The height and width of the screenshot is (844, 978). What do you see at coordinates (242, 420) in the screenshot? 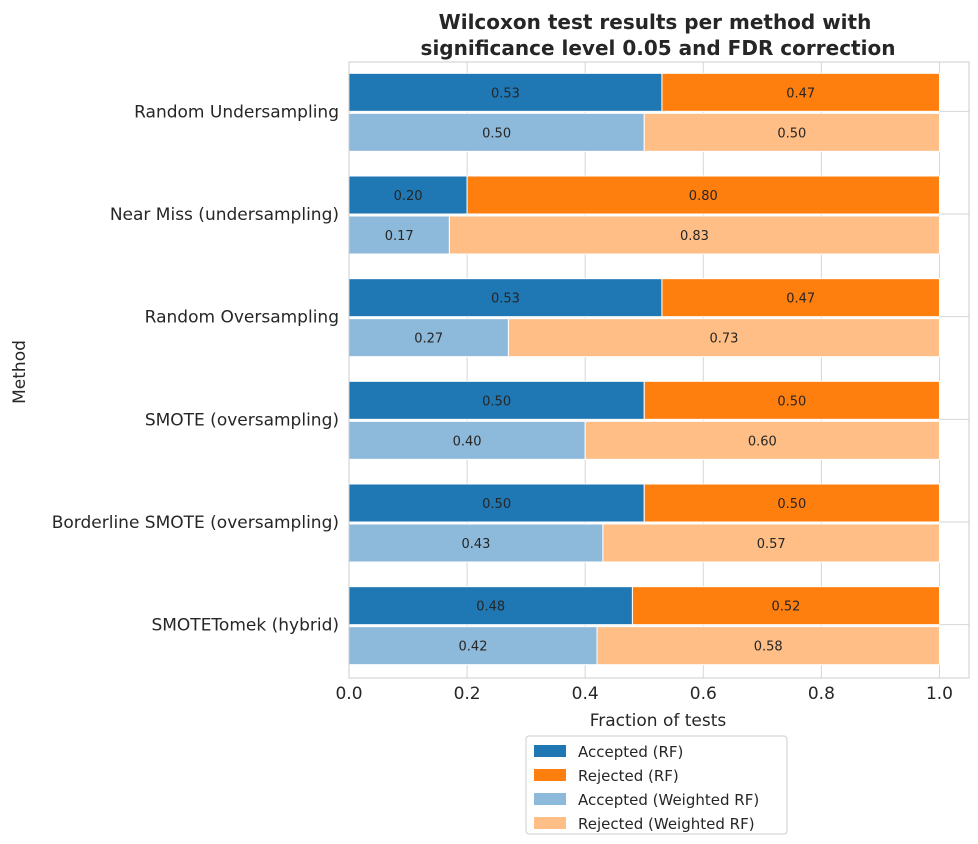
I see `y-tick-label: SMOTE (oversampling)` at bounding box center [242, 420].